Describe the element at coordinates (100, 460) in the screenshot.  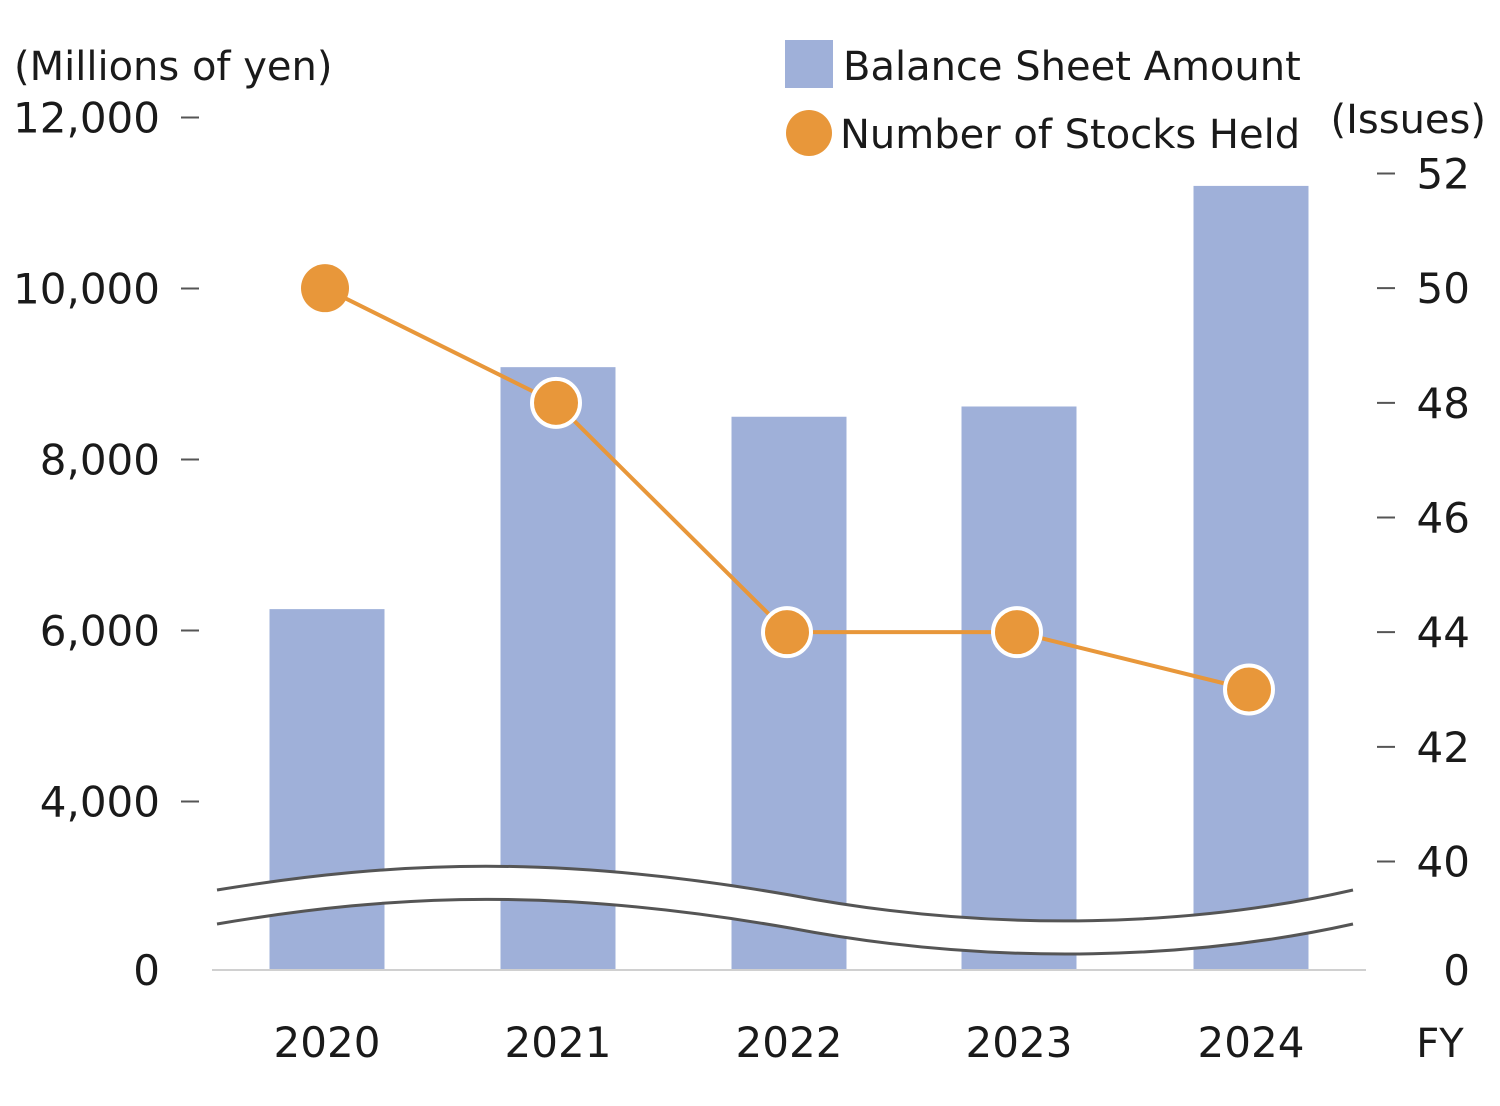
I see `y-left-tick-label: 8,000` at that location.